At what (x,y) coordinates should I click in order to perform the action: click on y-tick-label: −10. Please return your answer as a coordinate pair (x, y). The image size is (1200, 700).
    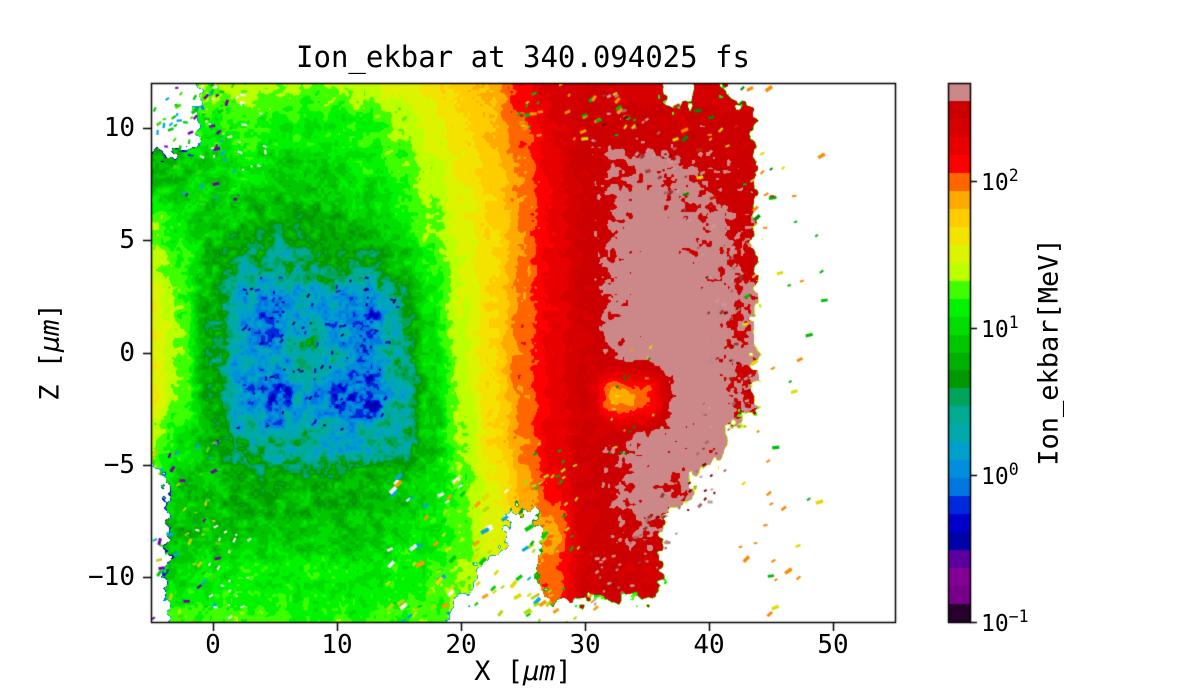
    Looking at the image, I should click on (111, 577).